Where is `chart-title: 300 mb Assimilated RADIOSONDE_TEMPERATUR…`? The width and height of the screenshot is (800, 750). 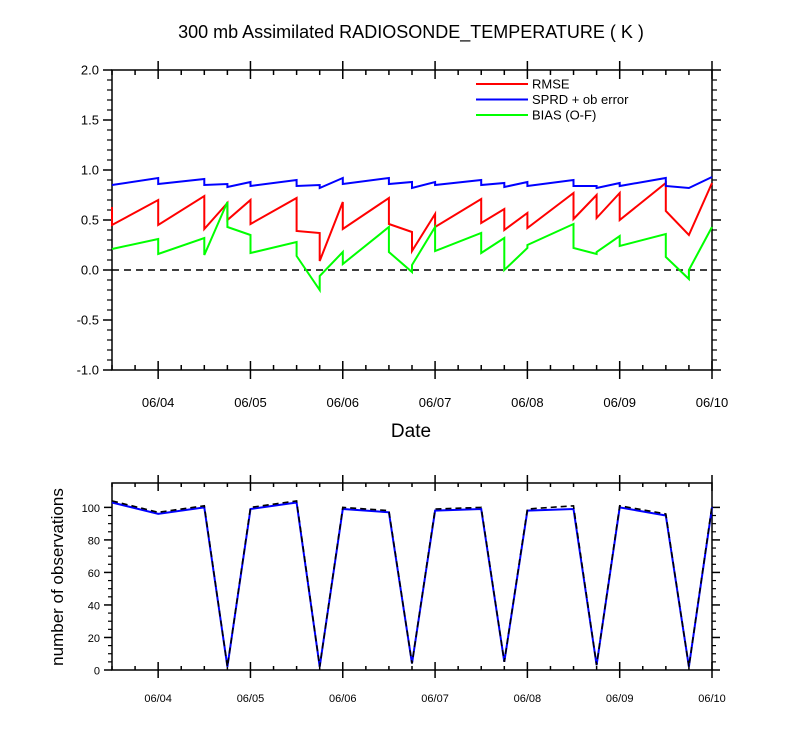
chart-title: 300 mb Assimilated RADIOSONDE_TEMPERATUR… is located at coordinates (411, 32).